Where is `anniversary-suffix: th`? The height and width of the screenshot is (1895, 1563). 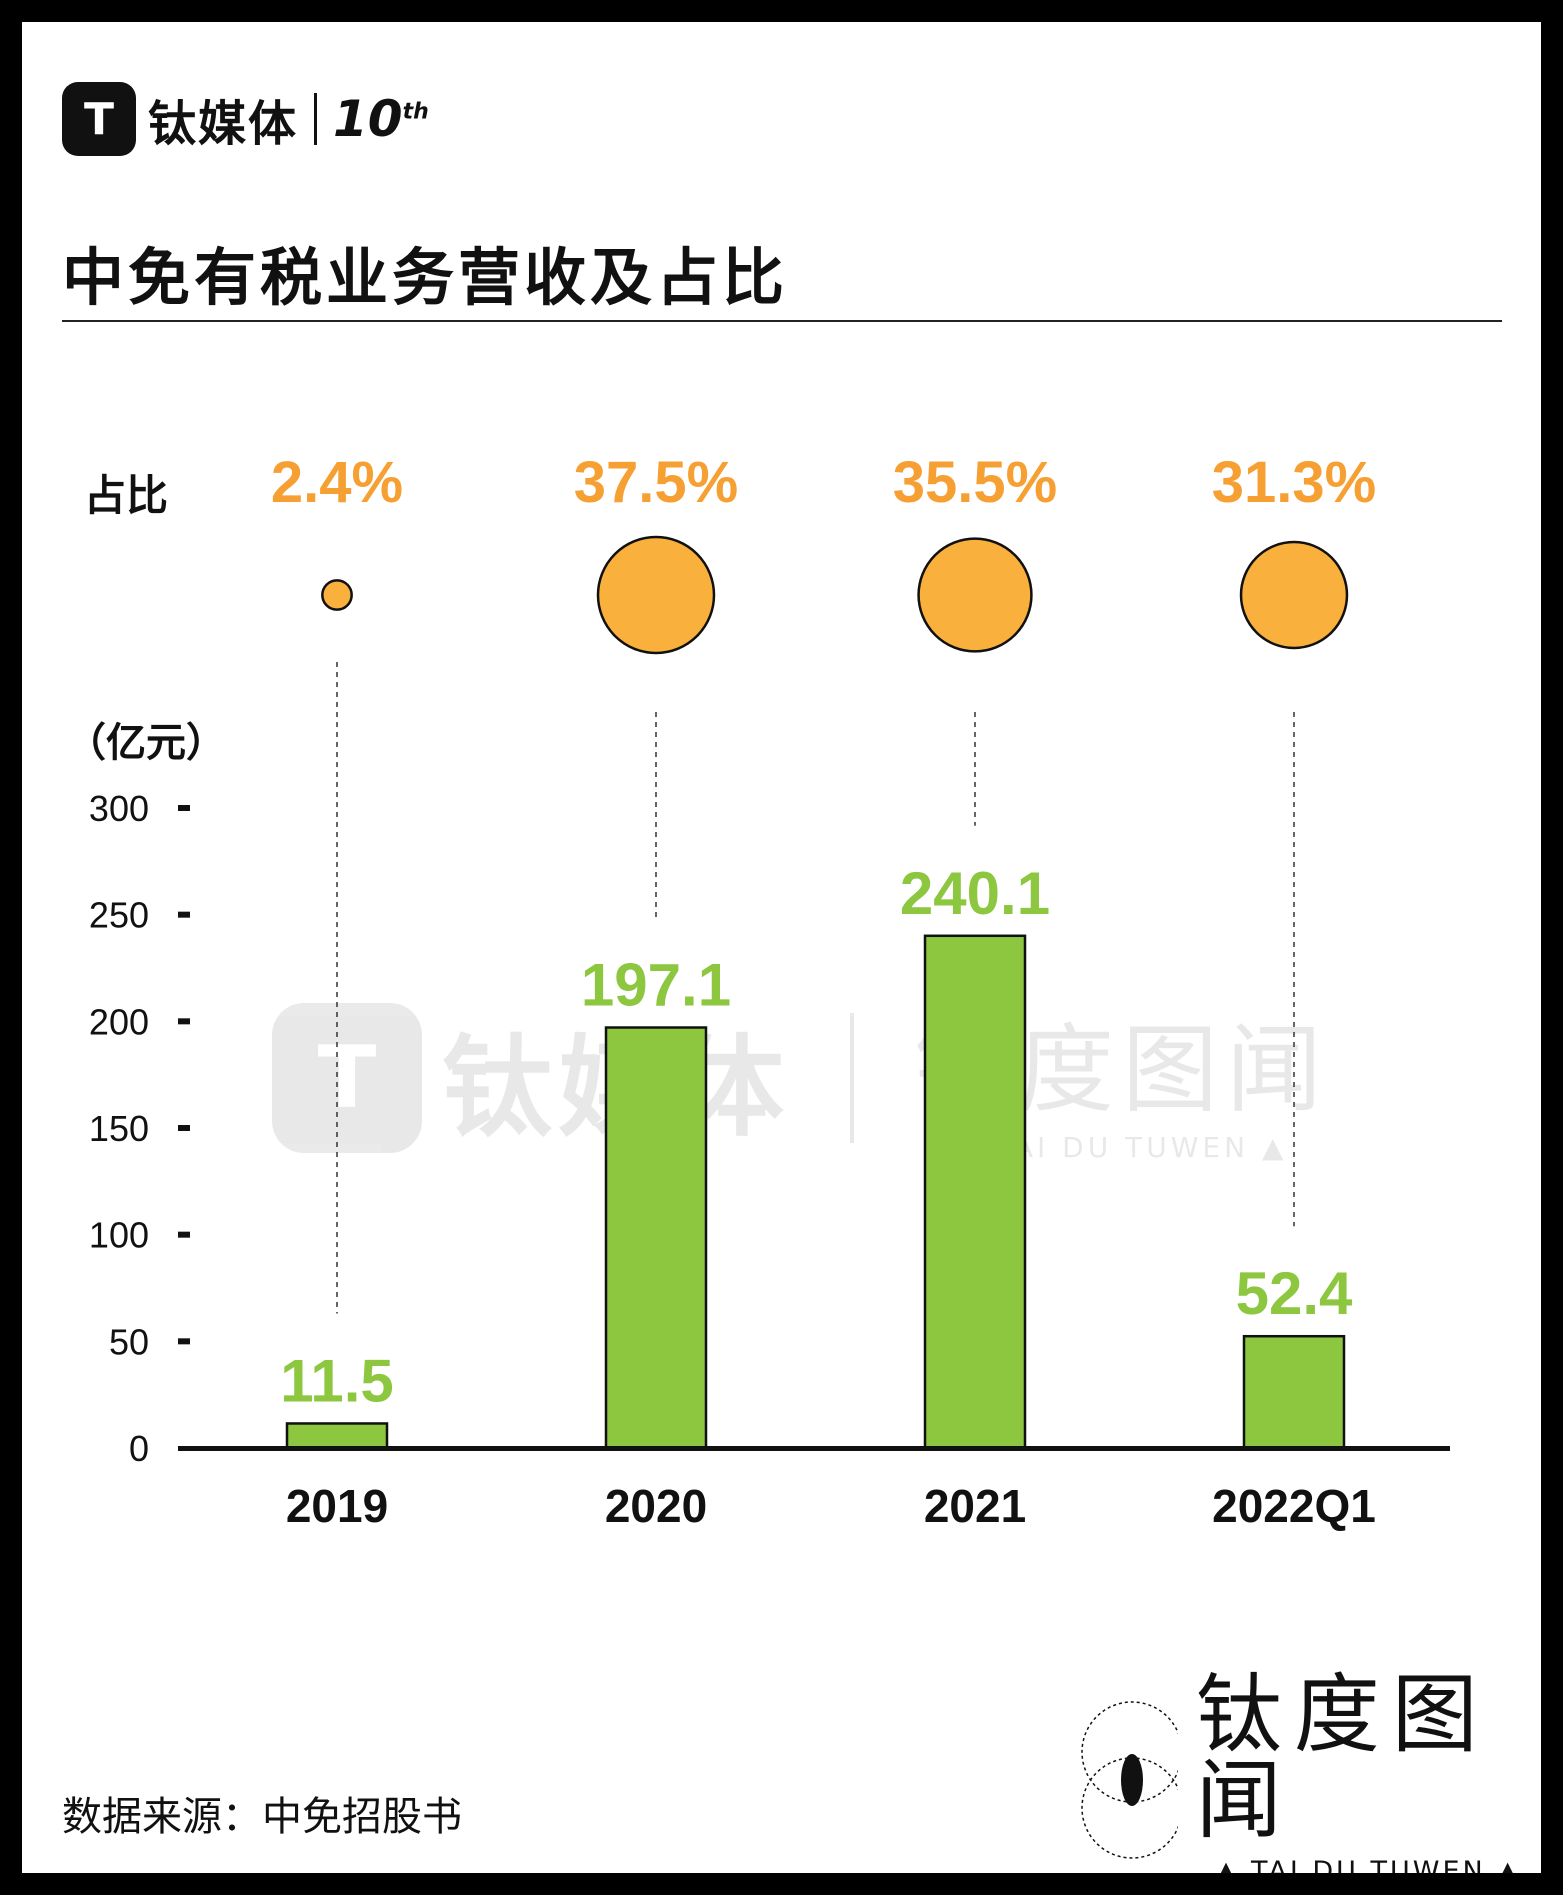
anniversary-suffix: th is located at coordinates (415, 112).